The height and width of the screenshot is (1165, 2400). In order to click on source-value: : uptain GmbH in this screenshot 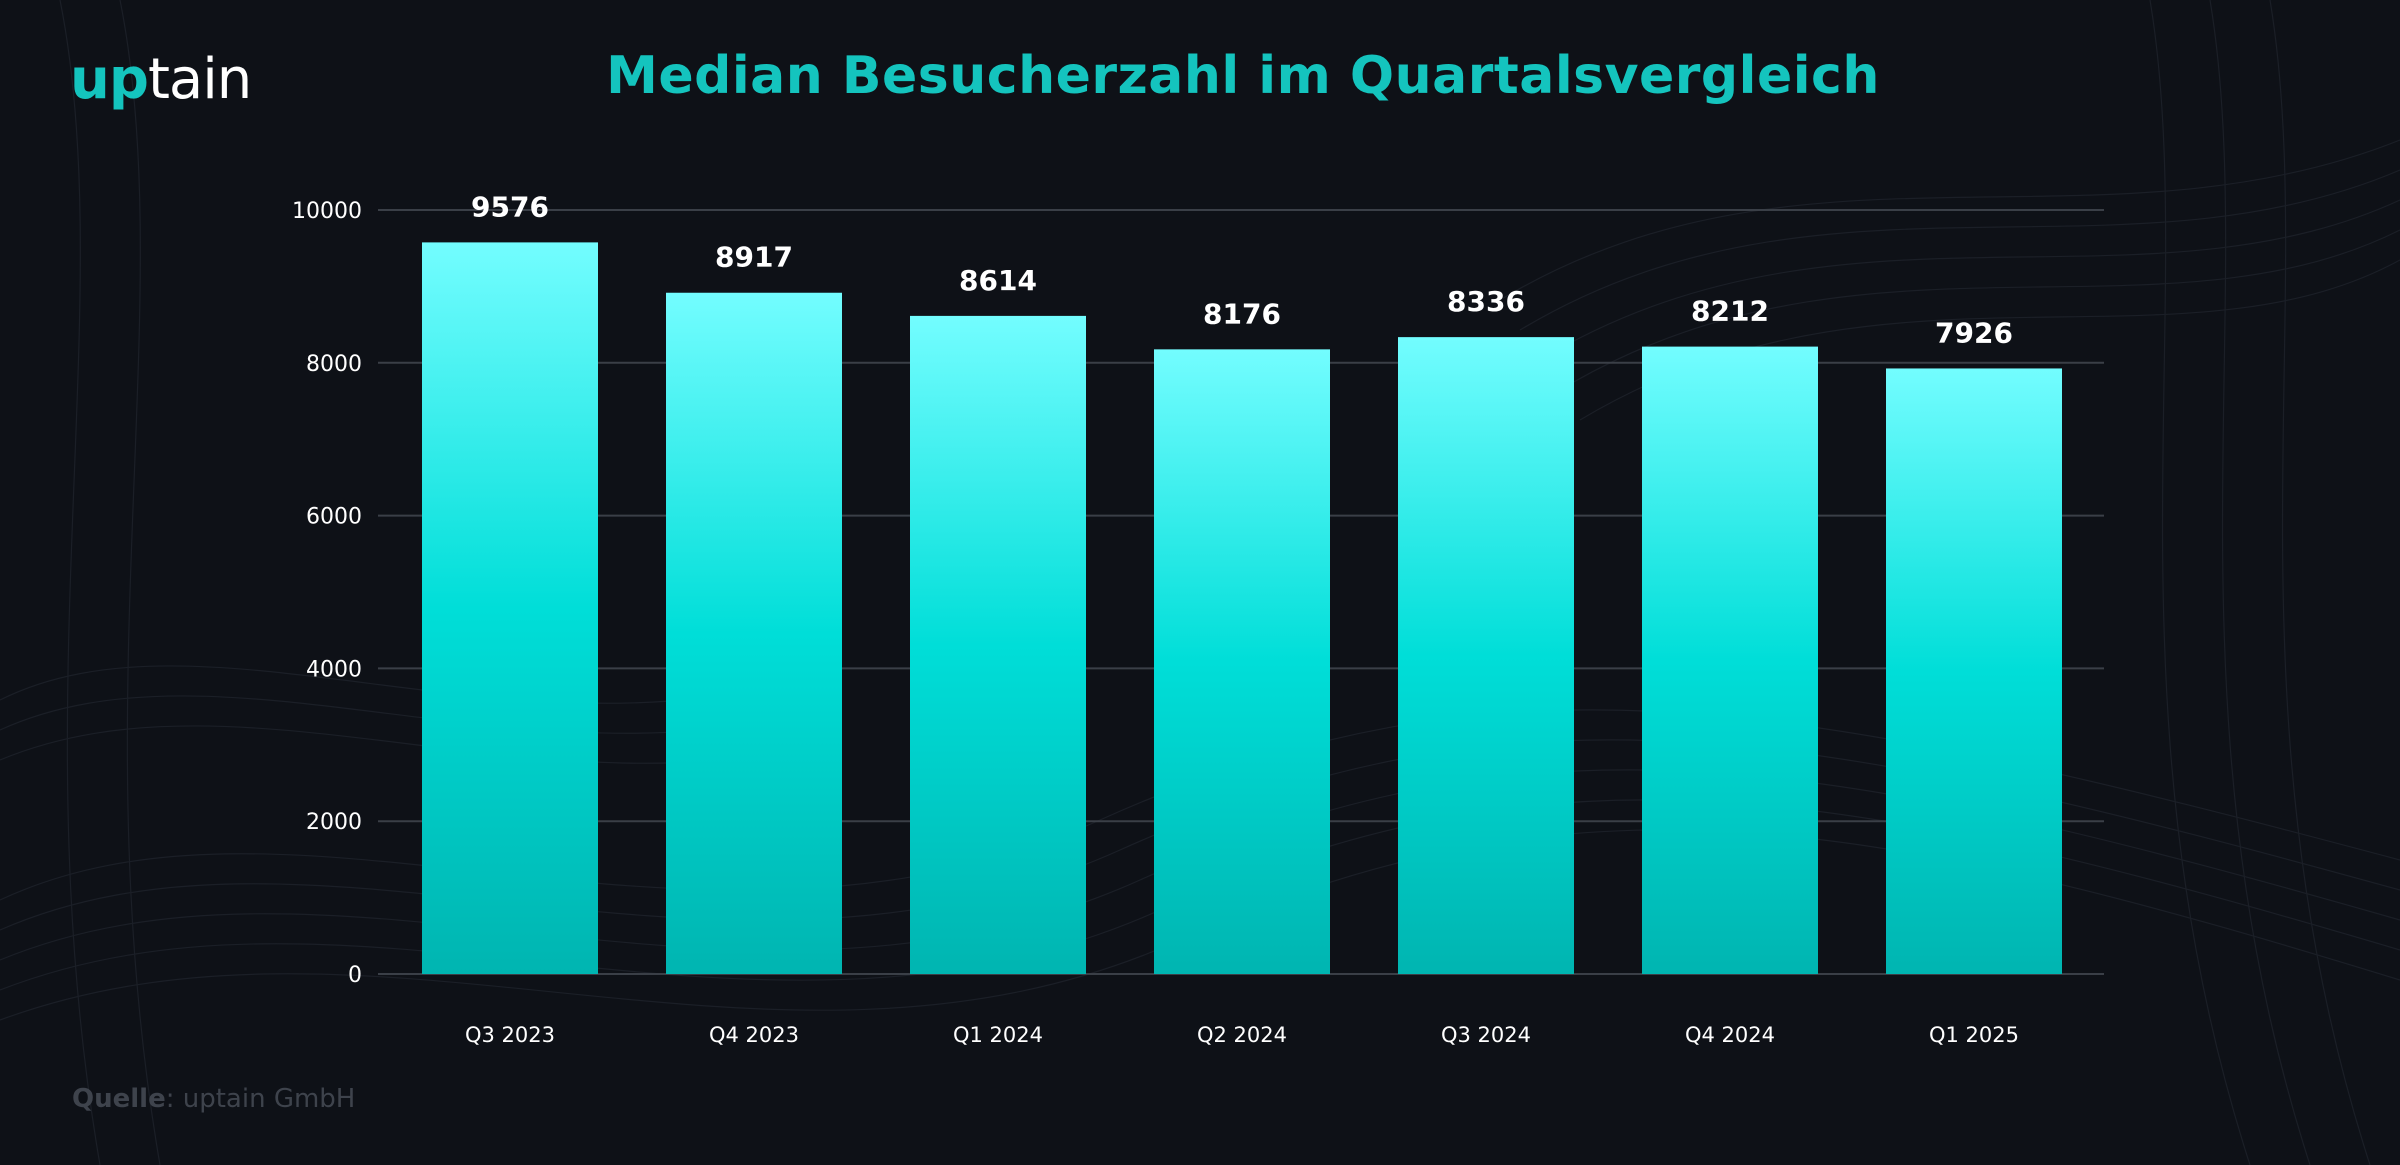, I will do `click(260, 1099)`.